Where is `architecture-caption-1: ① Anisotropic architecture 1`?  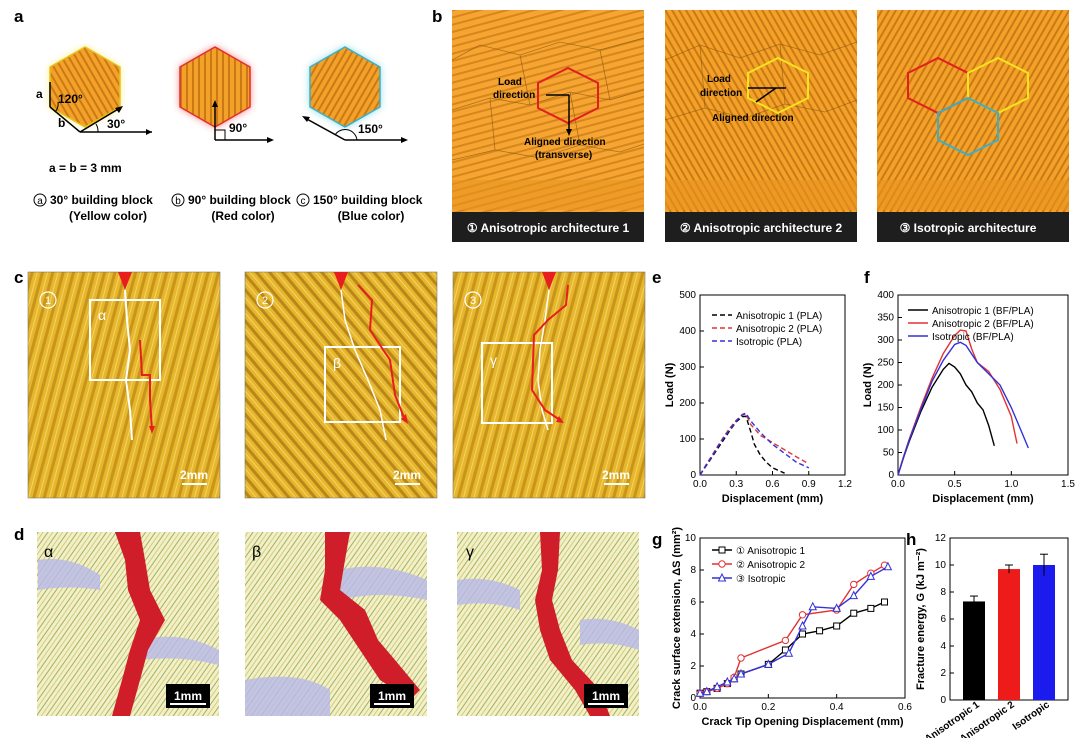 architecture-caption-1: ① Anisotropic architecture 1 is located at coordinates (548, 228).